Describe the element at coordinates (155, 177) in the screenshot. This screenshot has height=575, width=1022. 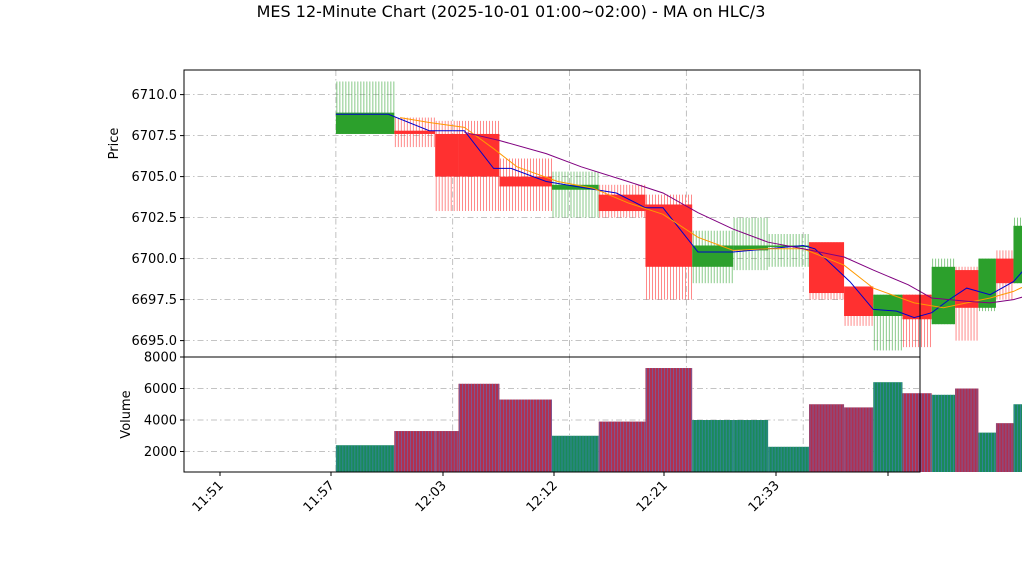
I see `price-tick-label: 6705.0` at that location.